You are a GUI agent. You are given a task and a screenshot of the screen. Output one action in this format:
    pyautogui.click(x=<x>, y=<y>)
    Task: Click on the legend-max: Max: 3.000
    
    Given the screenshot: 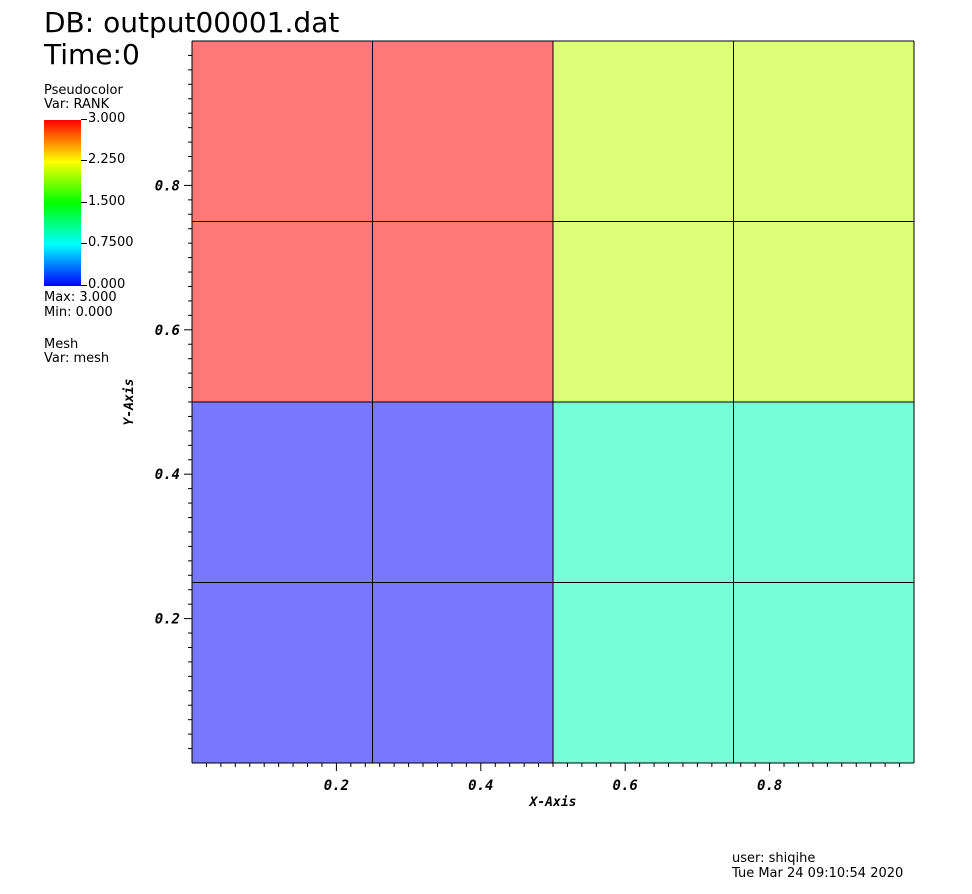 What is the action you would take?
    pyautogui.click(x=80, y=297)
    